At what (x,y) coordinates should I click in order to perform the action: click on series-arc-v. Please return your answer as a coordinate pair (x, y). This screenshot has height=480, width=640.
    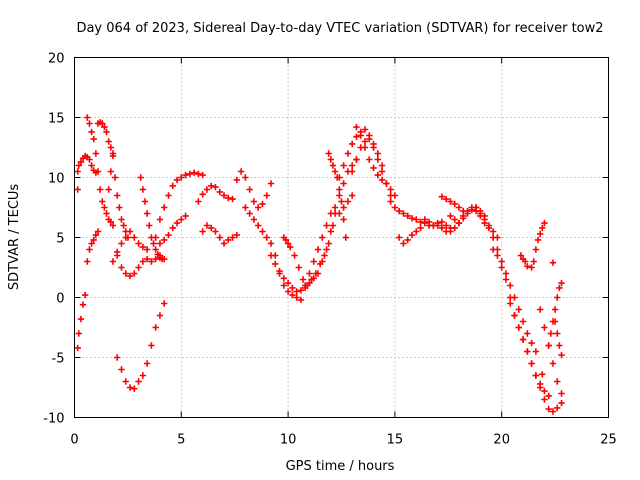
    Looking at the image, I should click on (367, 155).